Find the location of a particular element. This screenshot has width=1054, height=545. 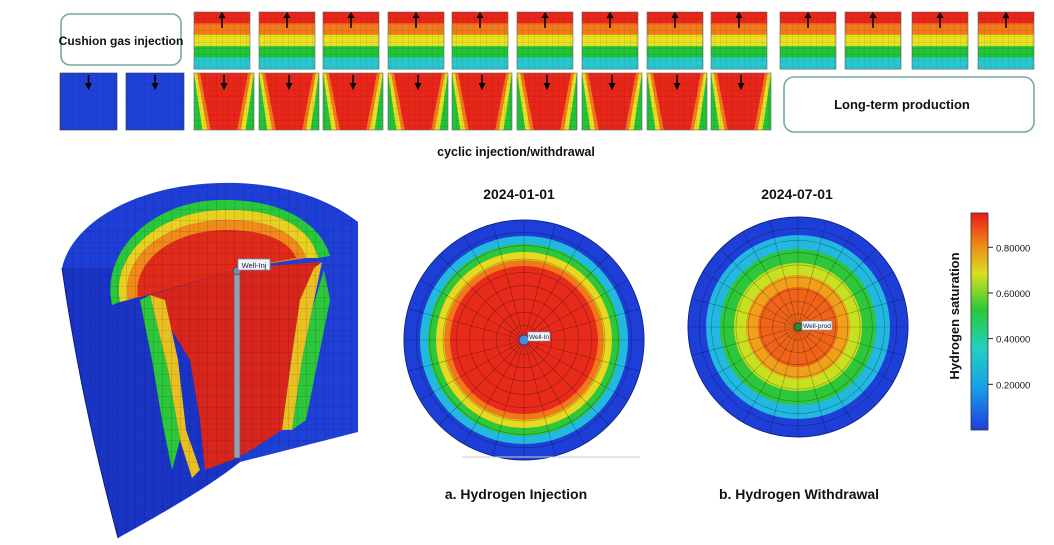

colorbar-tick-label: 0.40000 is located at coordinates (1013, 340).